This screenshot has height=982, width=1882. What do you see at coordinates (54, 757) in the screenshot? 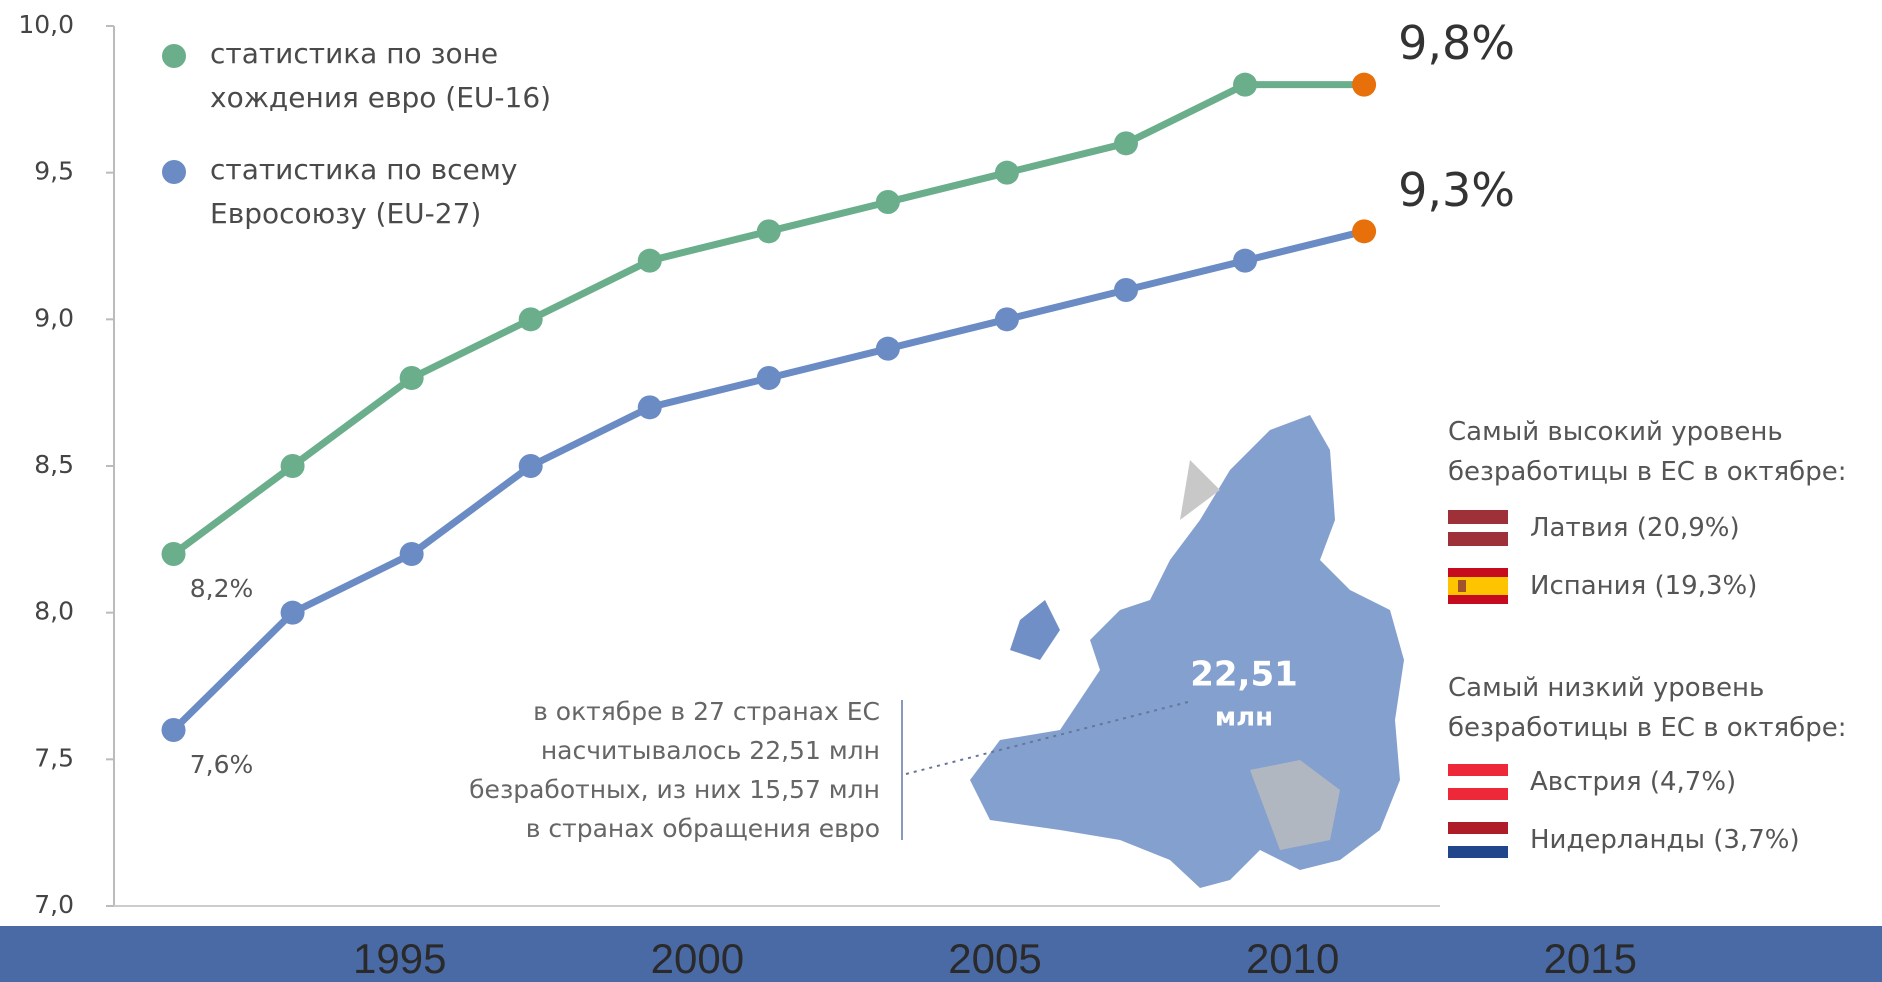
I see `y-tick-label: 7,5` at bounding box center [54, 757].